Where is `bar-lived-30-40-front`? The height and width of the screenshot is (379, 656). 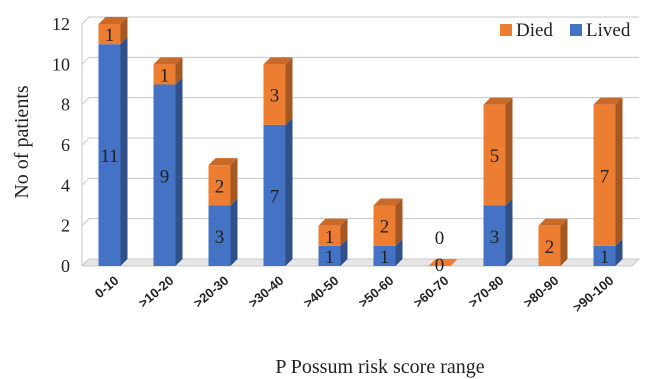 bar-lived-30-40-front is located at coordinates (274, 195).